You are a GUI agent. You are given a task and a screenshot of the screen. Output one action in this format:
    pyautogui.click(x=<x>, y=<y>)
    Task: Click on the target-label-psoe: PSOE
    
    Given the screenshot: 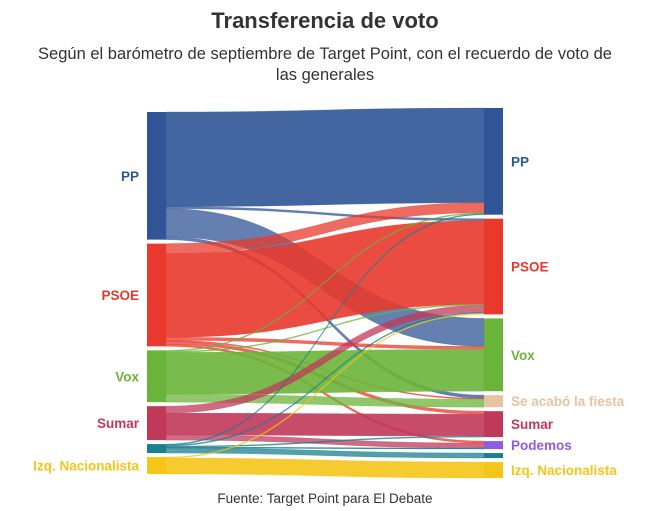 What is the action you would take?
    pyautogui.click(x=530, y=267)
    